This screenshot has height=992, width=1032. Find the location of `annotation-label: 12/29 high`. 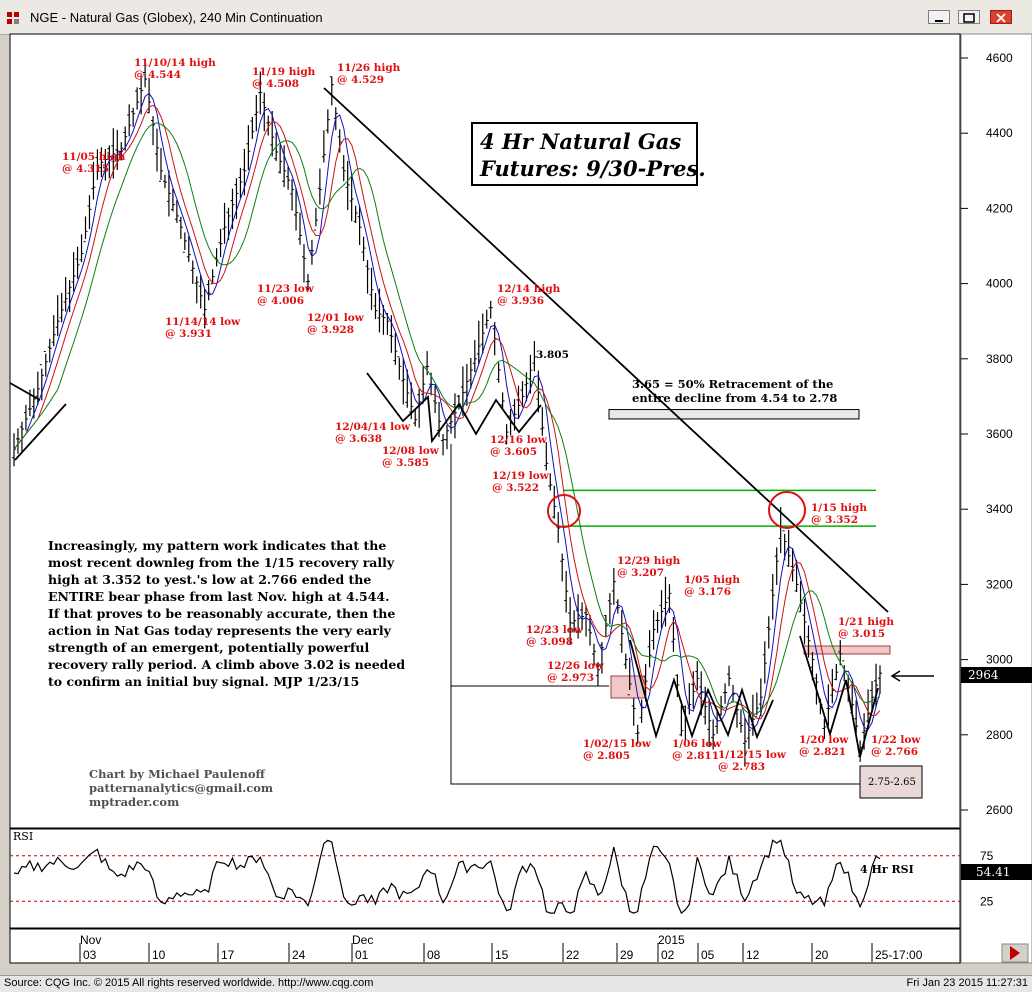

annotation-label: 12/29 high is located at coordinates (649, 561).